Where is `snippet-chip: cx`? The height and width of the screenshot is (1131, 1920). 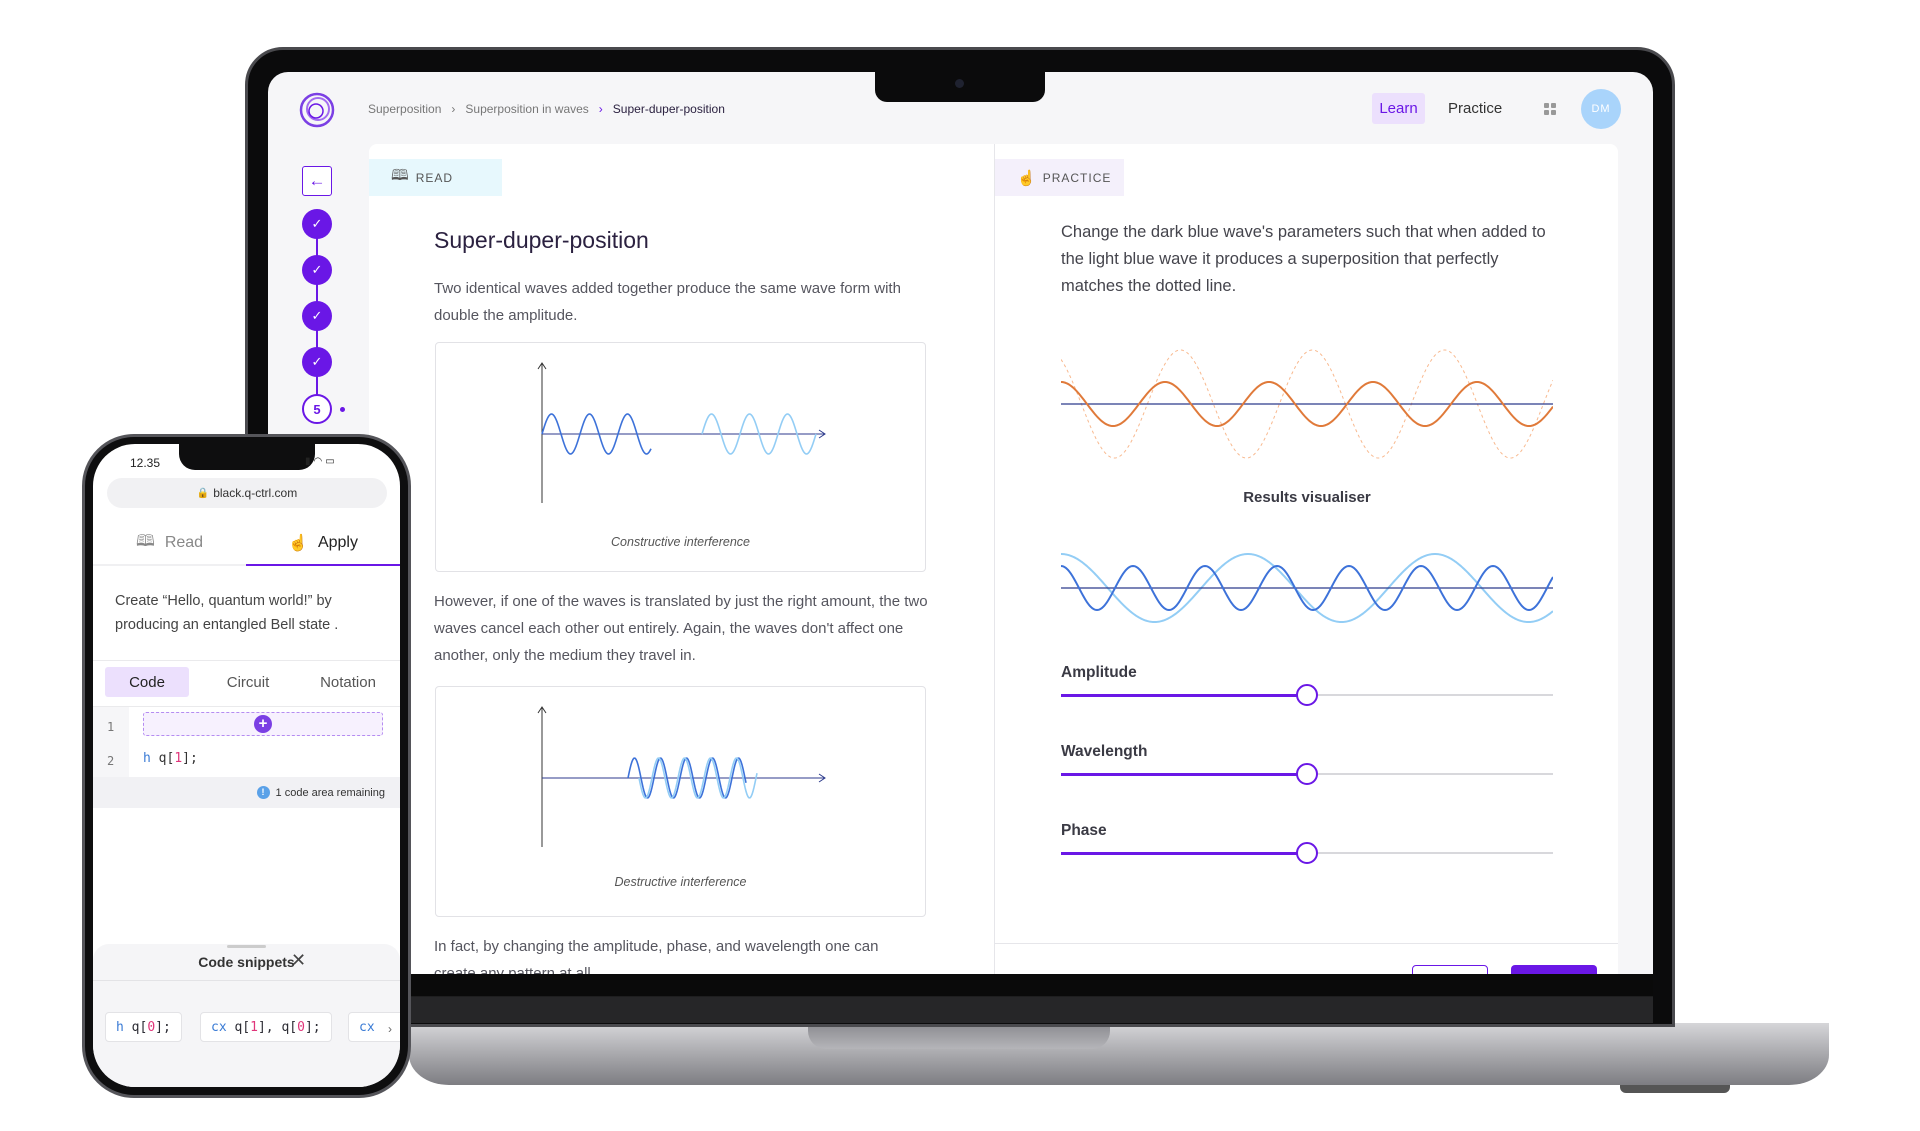
snippet-chip: cx is located at coordinates (374, 1027).